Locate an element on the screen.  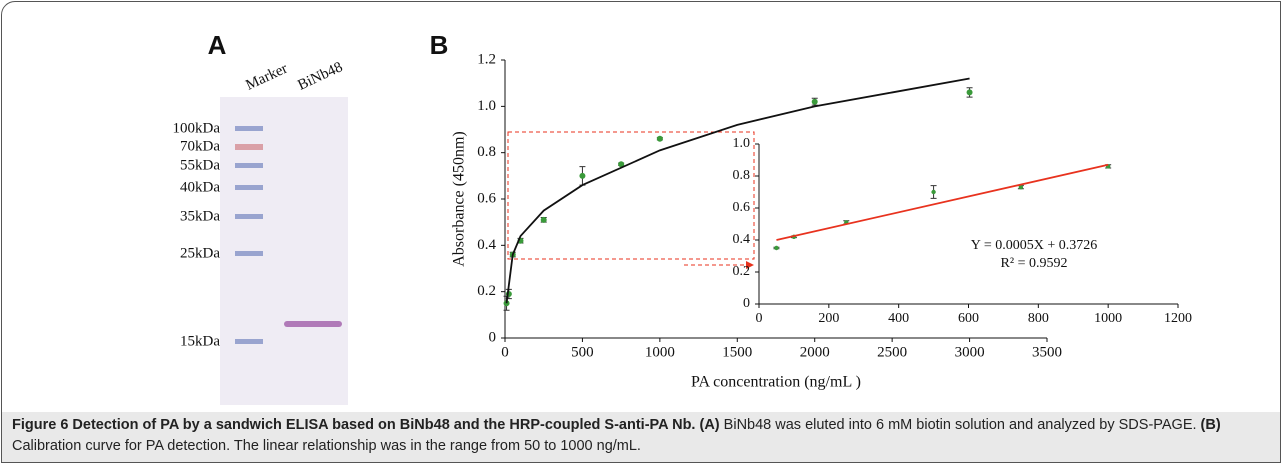
size-label: 25kDa is located at coordinates (200, 253).